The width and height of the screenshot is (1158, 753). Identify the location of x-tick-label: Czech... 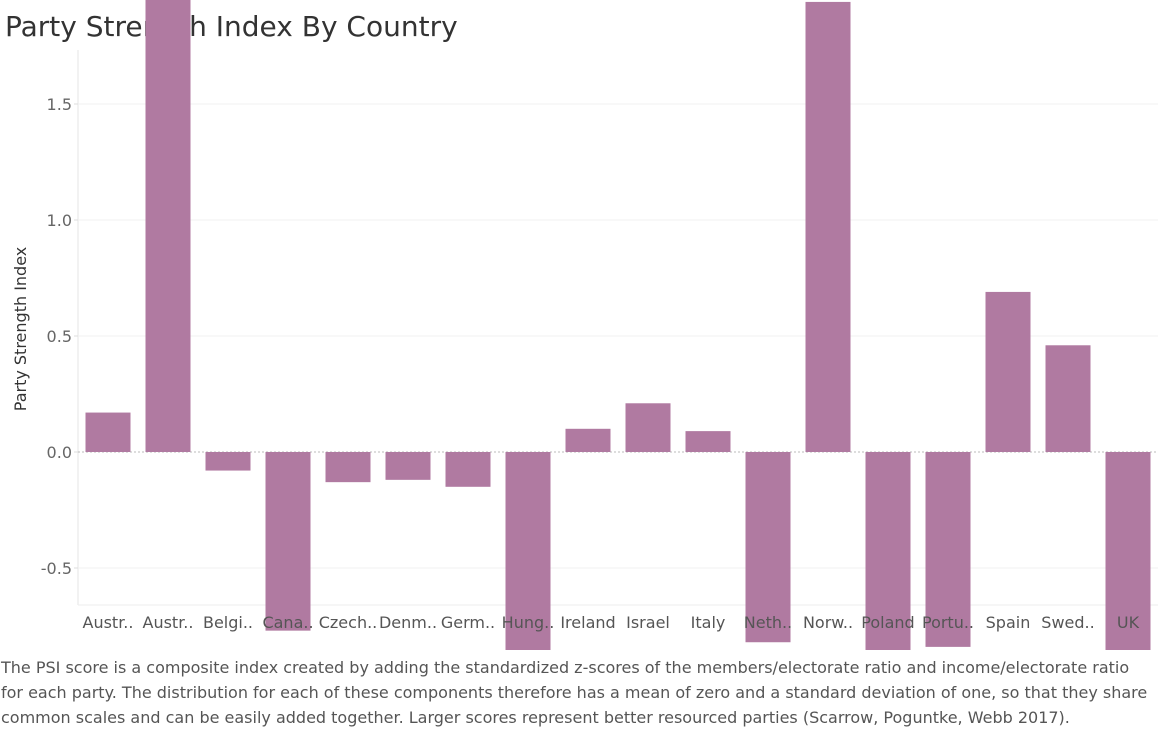
(348, 622).